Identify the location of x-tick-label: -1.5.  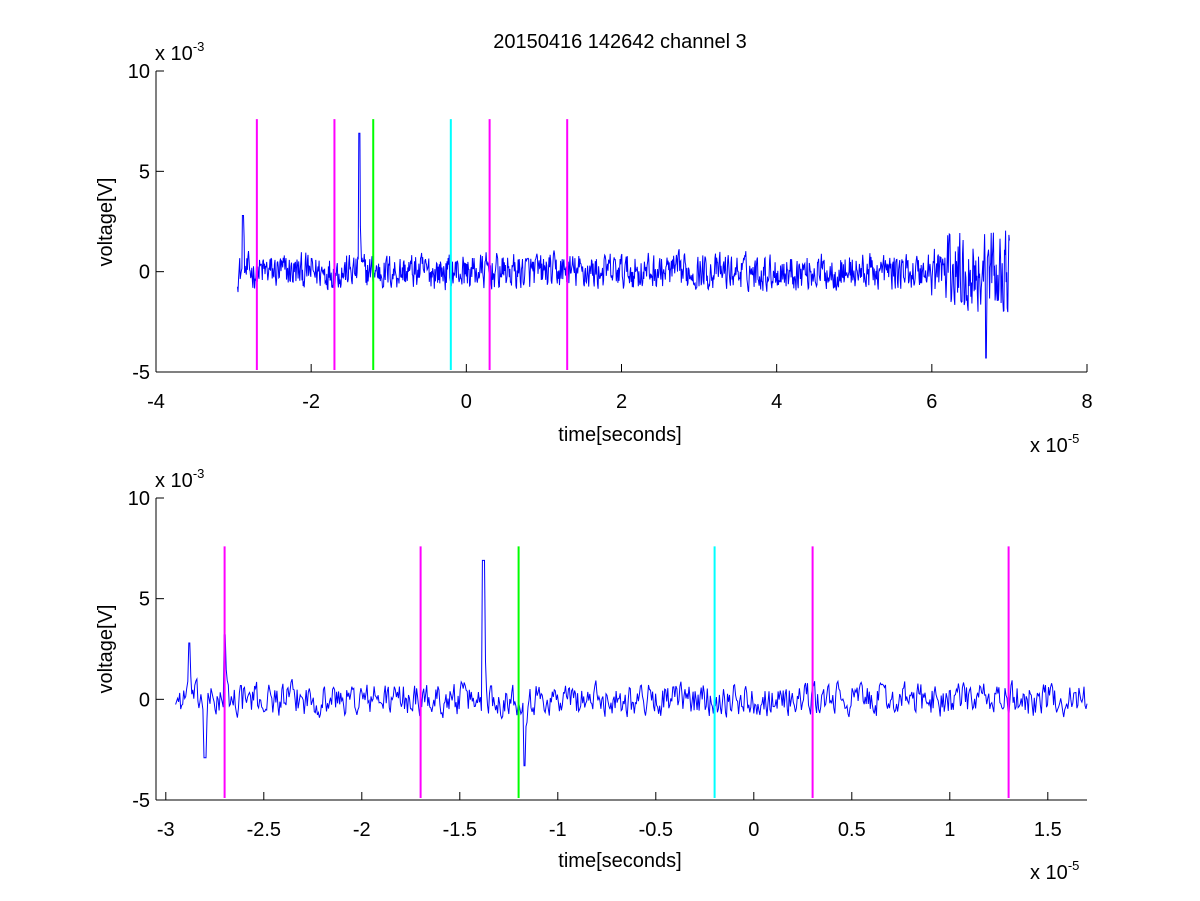
(460, 830).